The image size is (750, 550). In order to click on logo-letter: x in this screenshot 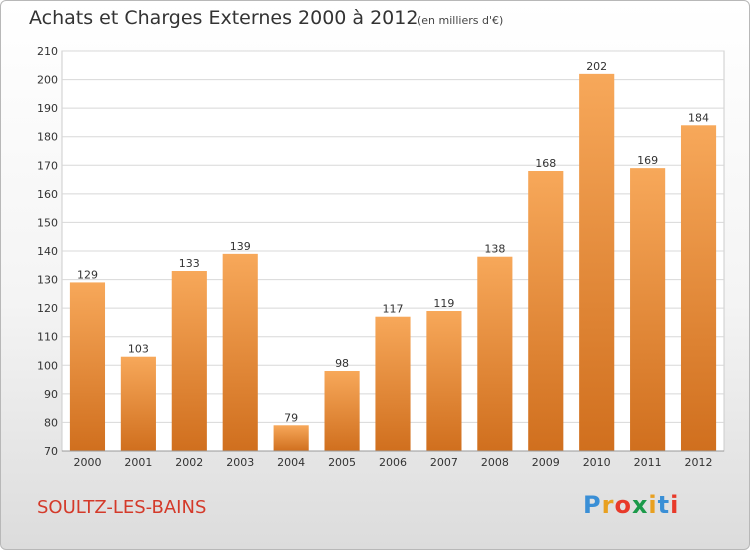, I will do `click(640, 505)`.